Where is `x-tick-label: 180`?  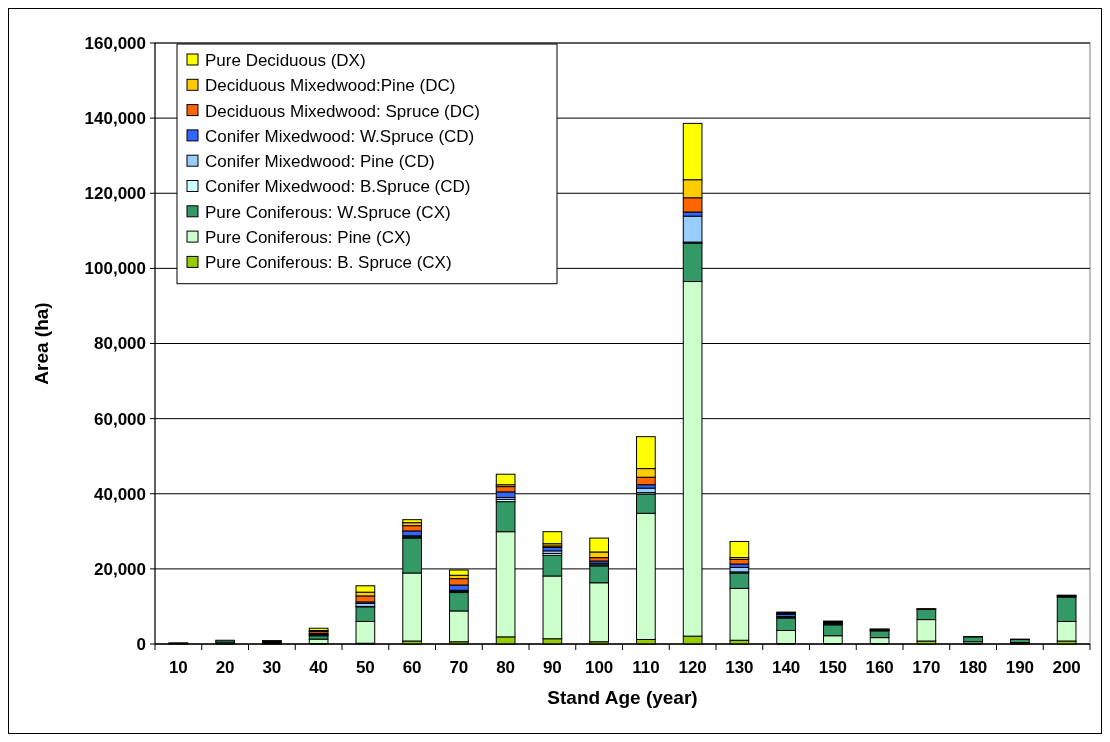 x-tick-label: 180 is located at coordinates (973, 667).